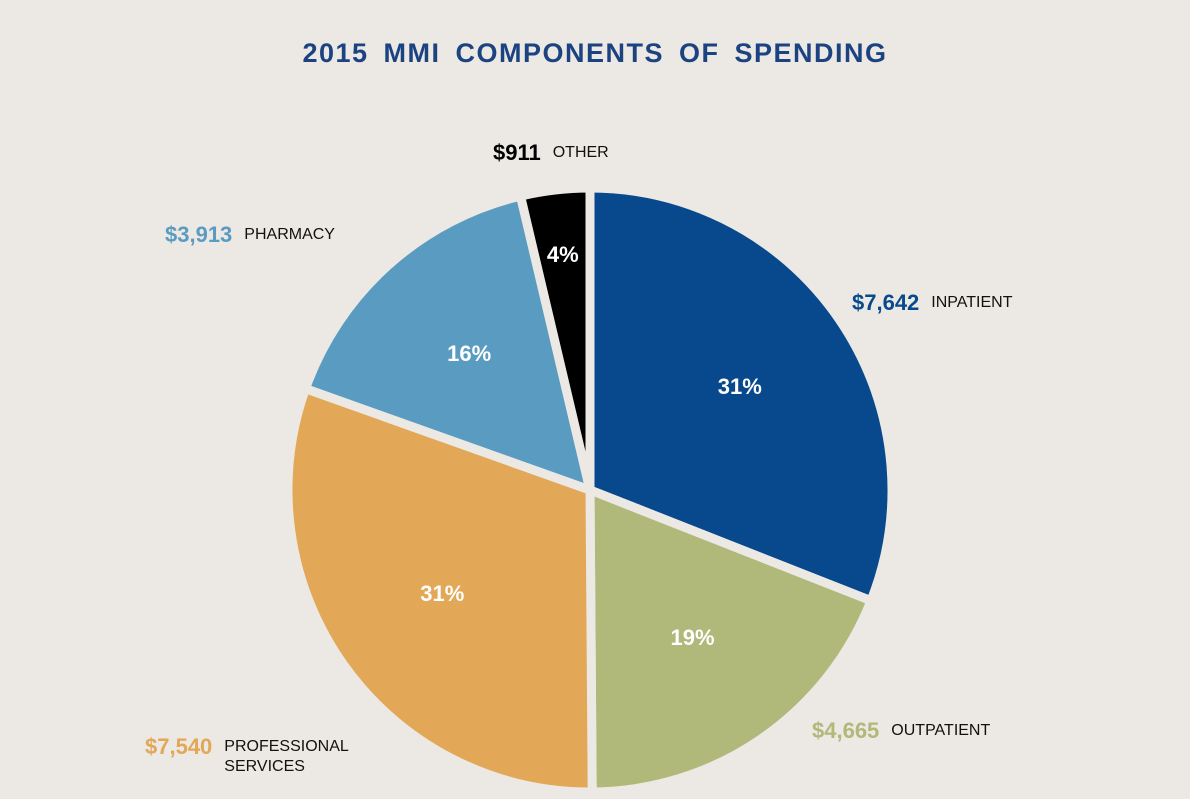 This screenshot has width=1190, height=799. I want to click on slice-label: $911 OTHER, so click(551, 153).